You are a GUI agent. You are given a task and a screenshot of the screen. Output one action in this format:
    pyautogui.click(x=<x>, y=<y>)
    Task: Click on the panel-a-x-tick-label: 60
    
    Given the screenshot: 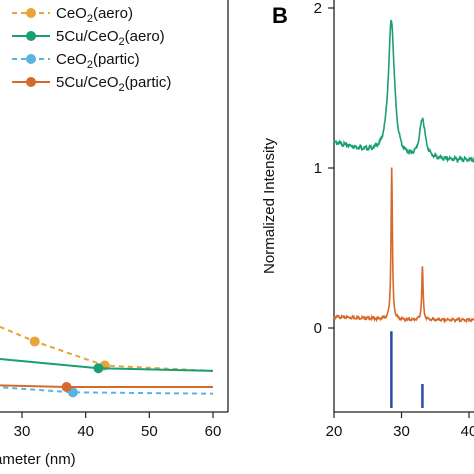 What is the action you would take?
    pyautogui.click(x=213, y=431)
    